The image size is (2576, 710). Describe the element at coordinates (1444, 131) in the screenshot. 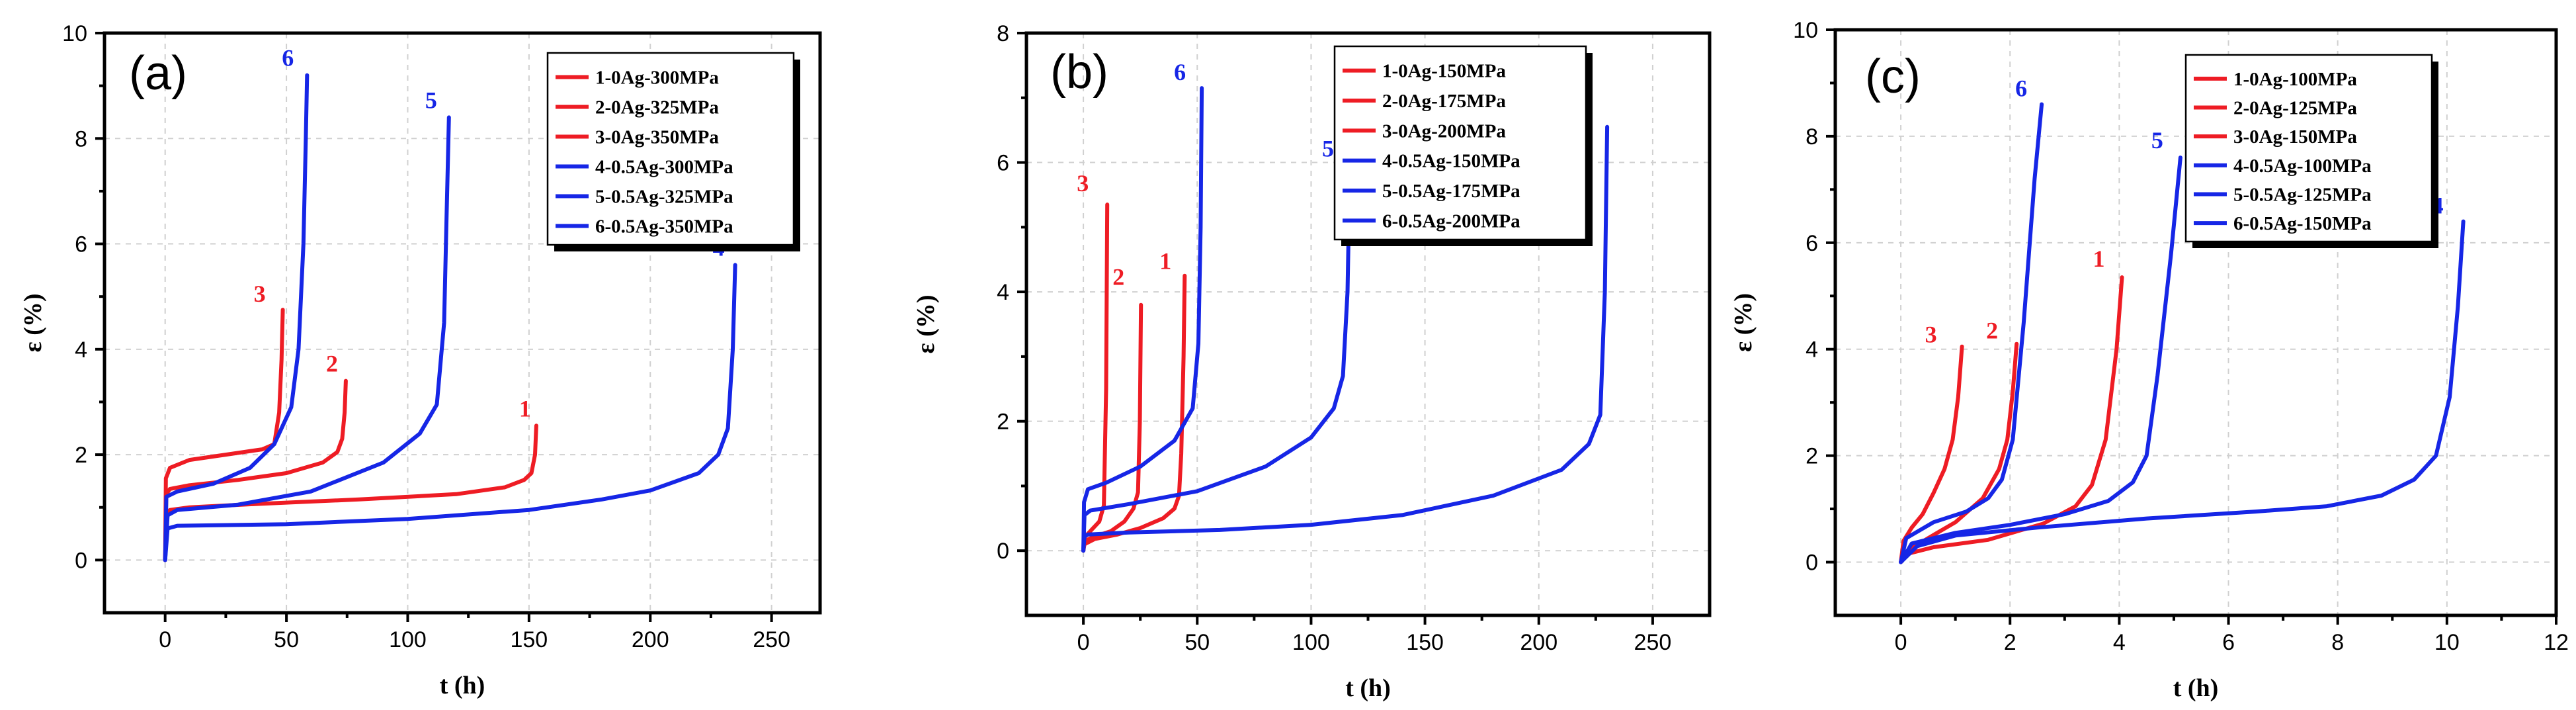

I see `legend-entry: 3-0Ag-200MPa` at that location.